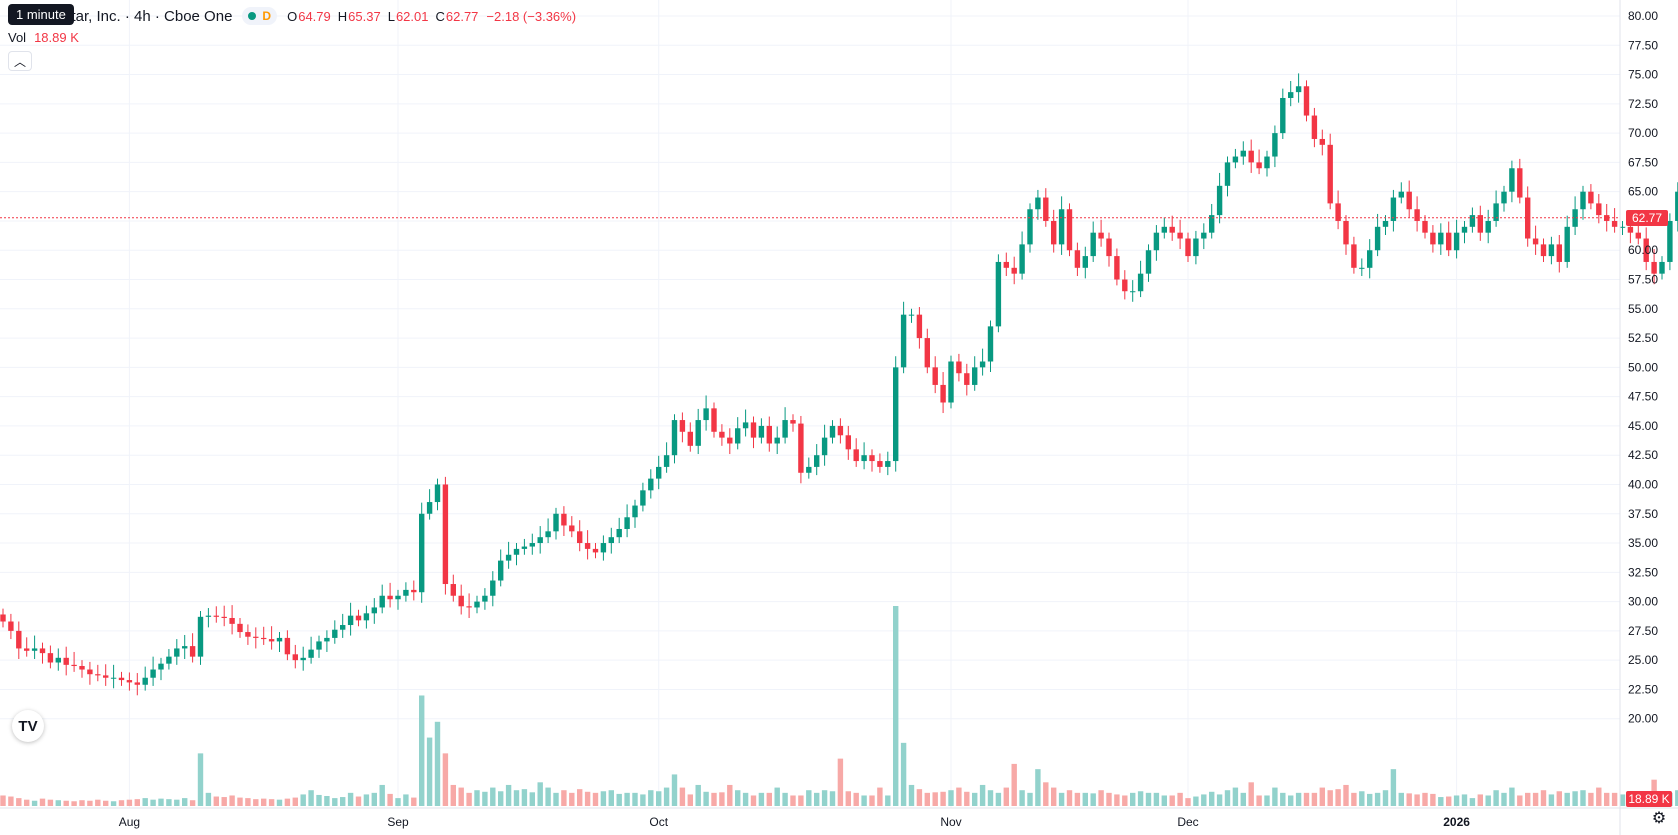  Describe the element at coordinates (1643, 16) in the screenshot. I see `y-tick-label: 80.00` at that location.